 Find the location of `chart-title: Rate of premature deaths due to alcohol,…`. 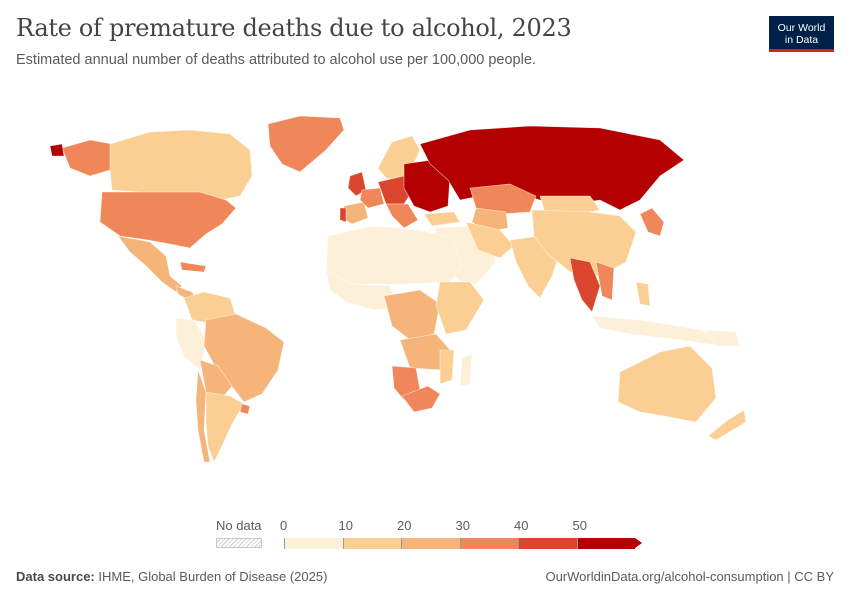

chart-title: Rate of premature deaths due to alcohol,… is located at coordinates (294, 28).